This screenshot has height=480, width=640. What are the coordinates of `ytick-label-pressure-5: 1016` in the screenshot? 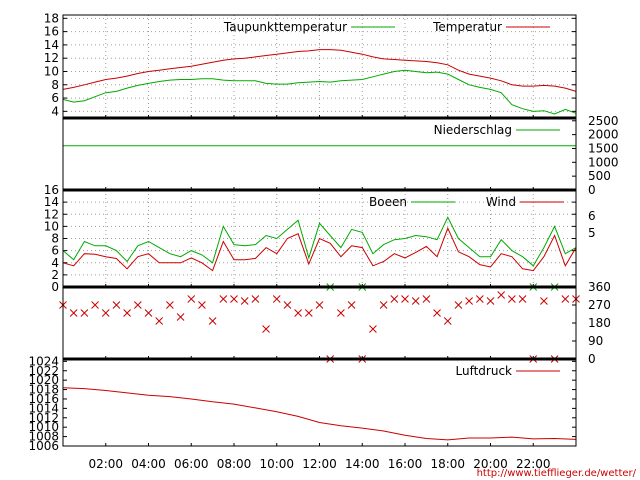 It's located at (43, 399).